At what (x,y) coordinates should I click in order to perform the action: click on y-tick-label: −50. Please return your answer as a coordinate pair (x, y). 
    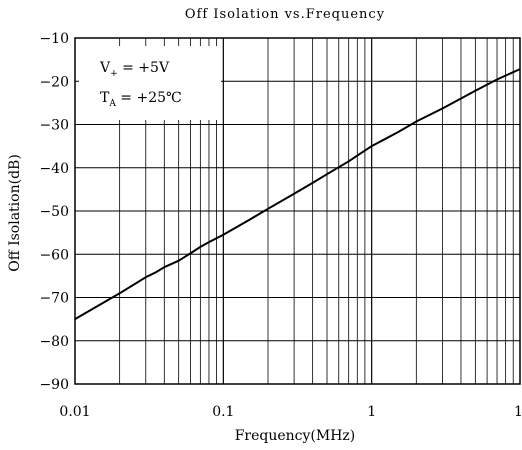
    Looking at the image, I should click on (54, 212).